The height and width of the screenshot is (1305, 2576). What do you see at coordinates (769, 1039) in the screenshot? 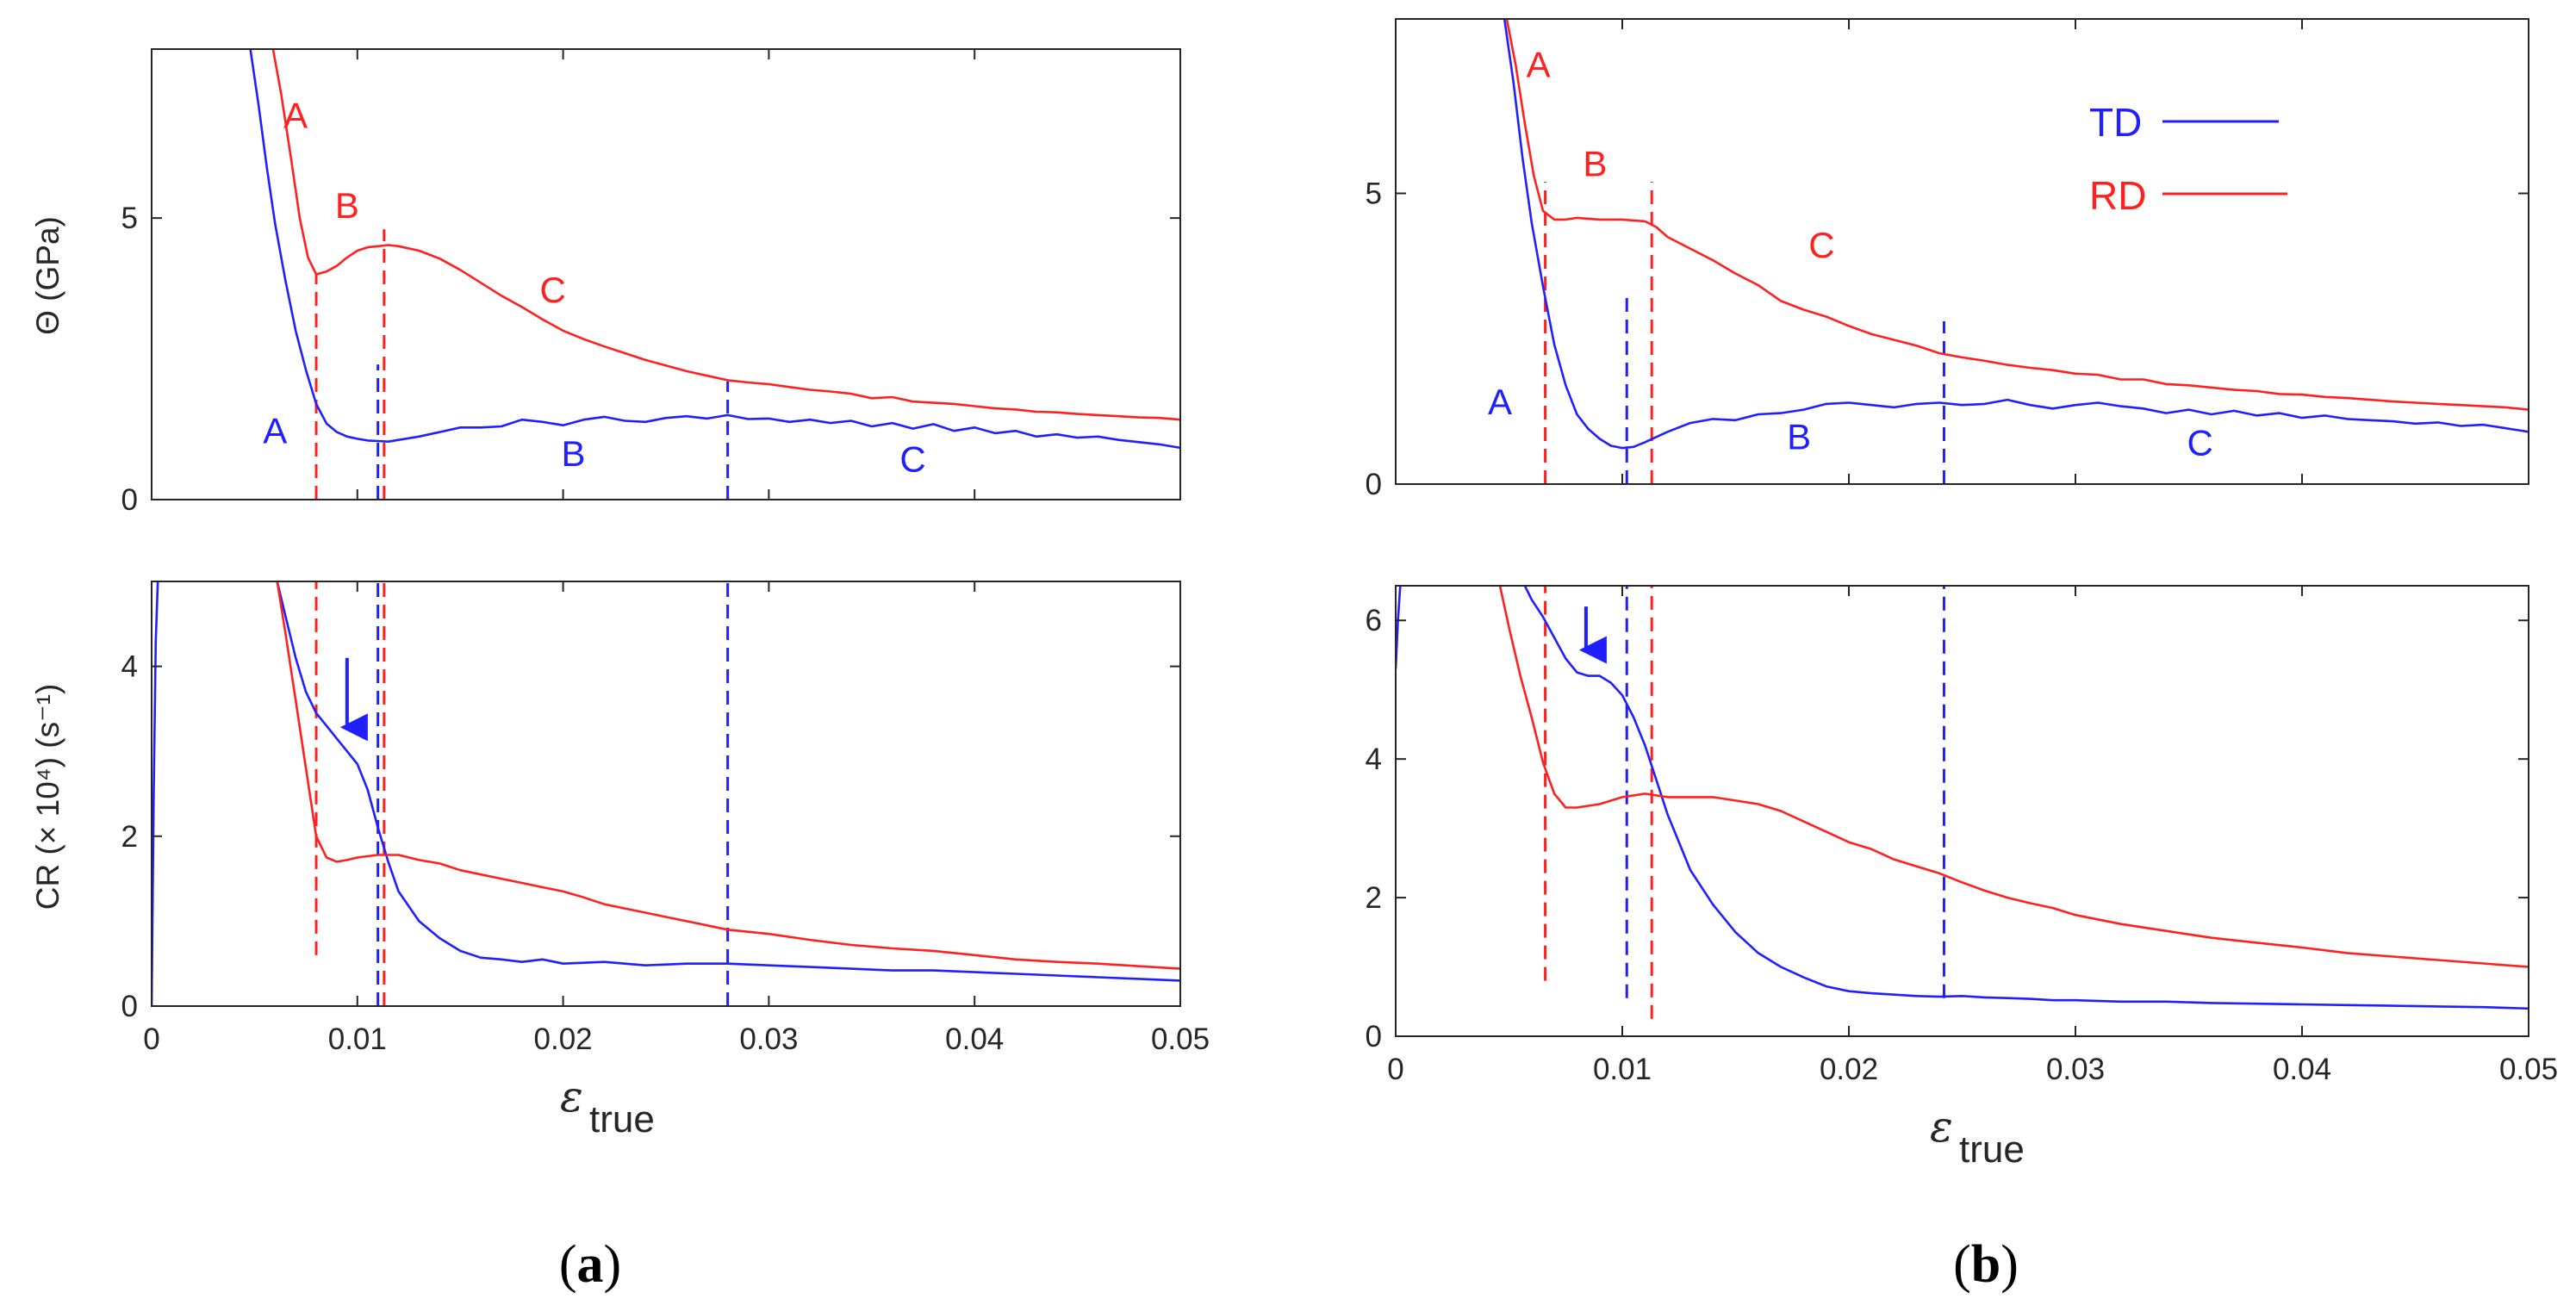
I see `xtick-label-a_bot-3: 0.03` at bounding box center [769, 1039].